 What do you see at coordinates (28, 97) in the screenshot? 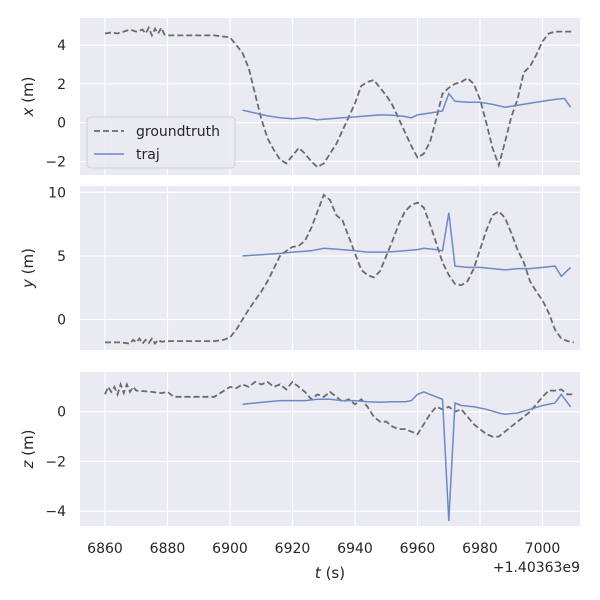
I see `y-axis-label: x (m)` at bounding box center [28, 97].